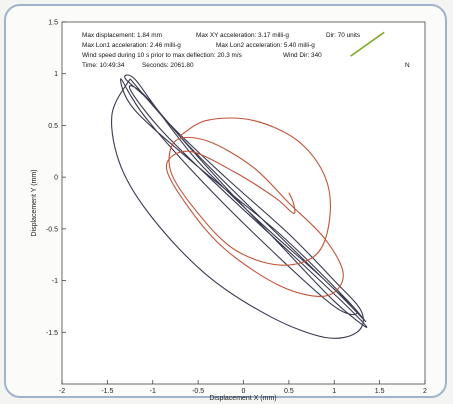 The width and height of the screenshot is (453, 404). Describe the element at coordinates (198, 391) in the screenshot. I see `x-tick-label: -0.5` at that location.